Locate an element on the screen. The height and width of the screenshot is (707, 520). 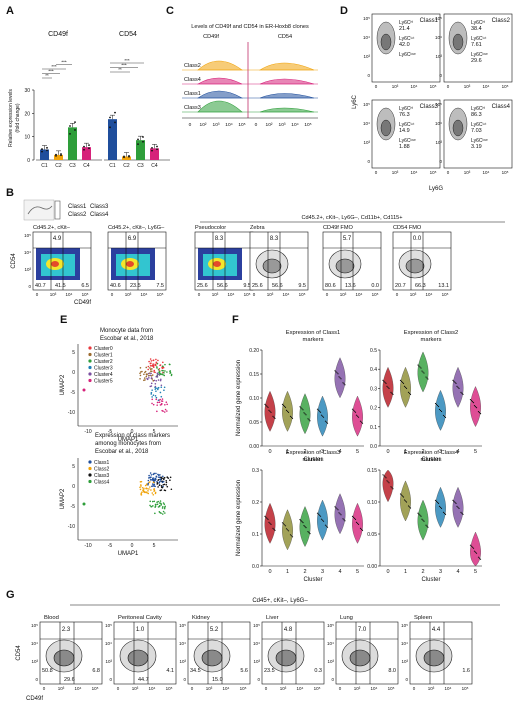
panel-b-contour-inner is located at coordinates (415, 266).